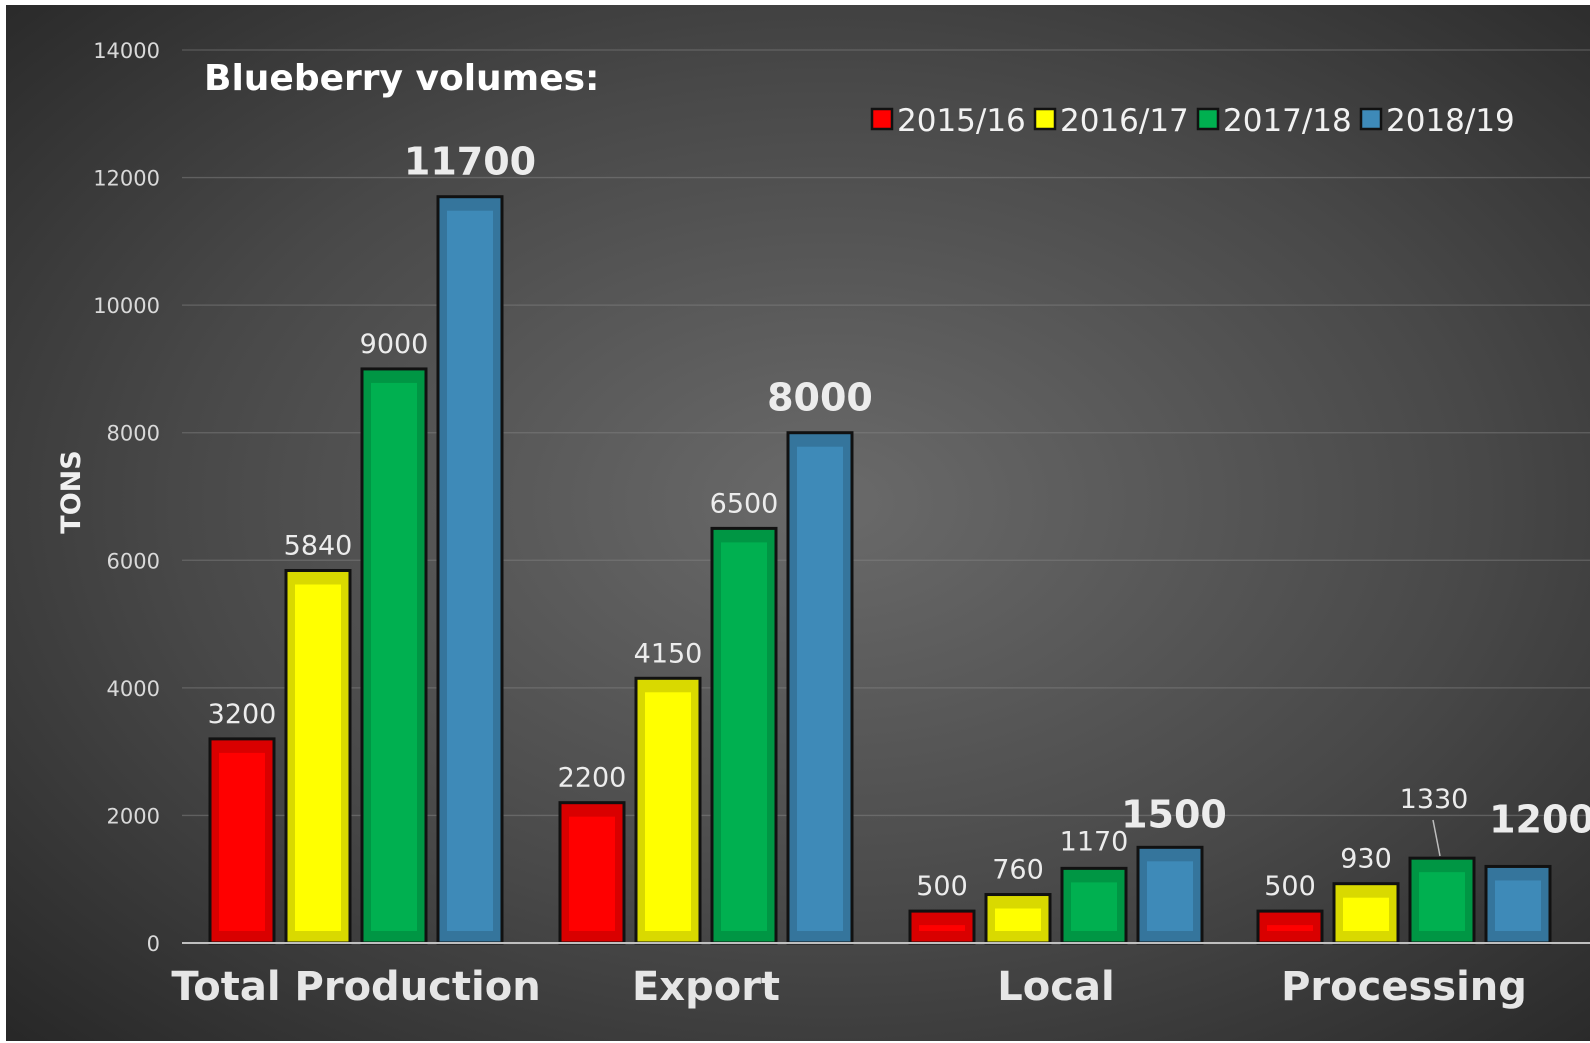 The image size is (1590, 1043). I want to click on y-axis-label: TONS, so click(71, 491).